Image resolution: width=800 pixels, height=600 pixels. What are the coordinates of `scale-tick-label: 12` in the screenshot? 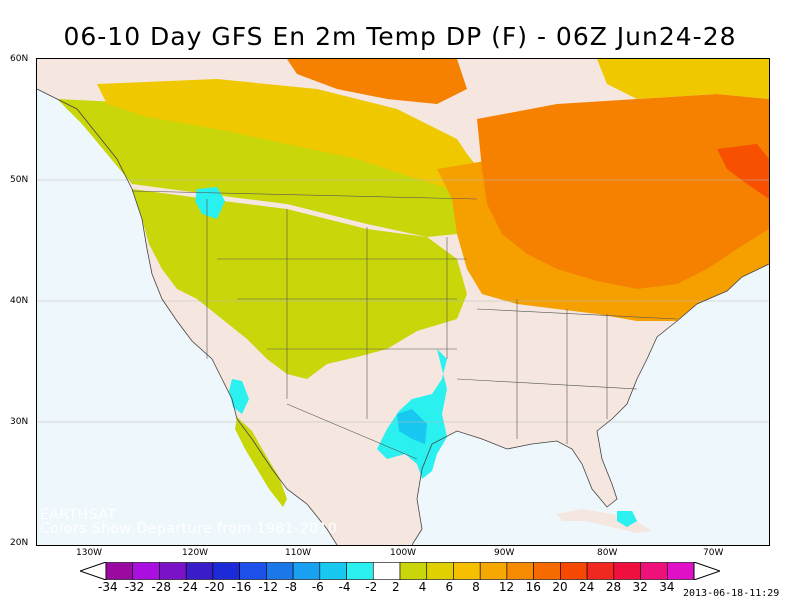 It's located at (506, 587).